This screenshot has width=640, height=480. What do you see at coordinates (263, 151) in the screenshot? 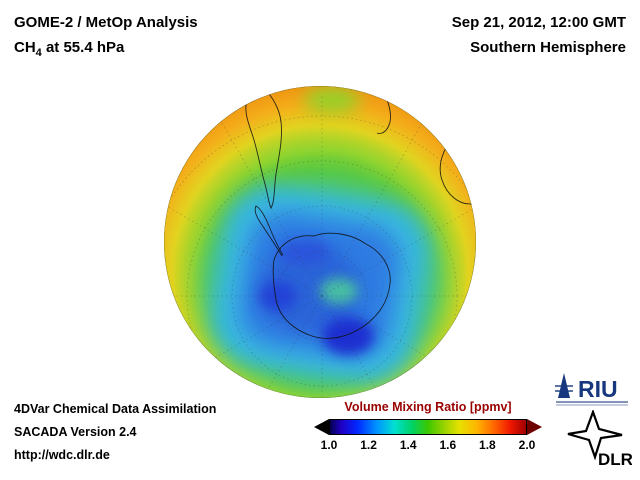
I see `coastline-south-america` at bounding box center [263, 151].